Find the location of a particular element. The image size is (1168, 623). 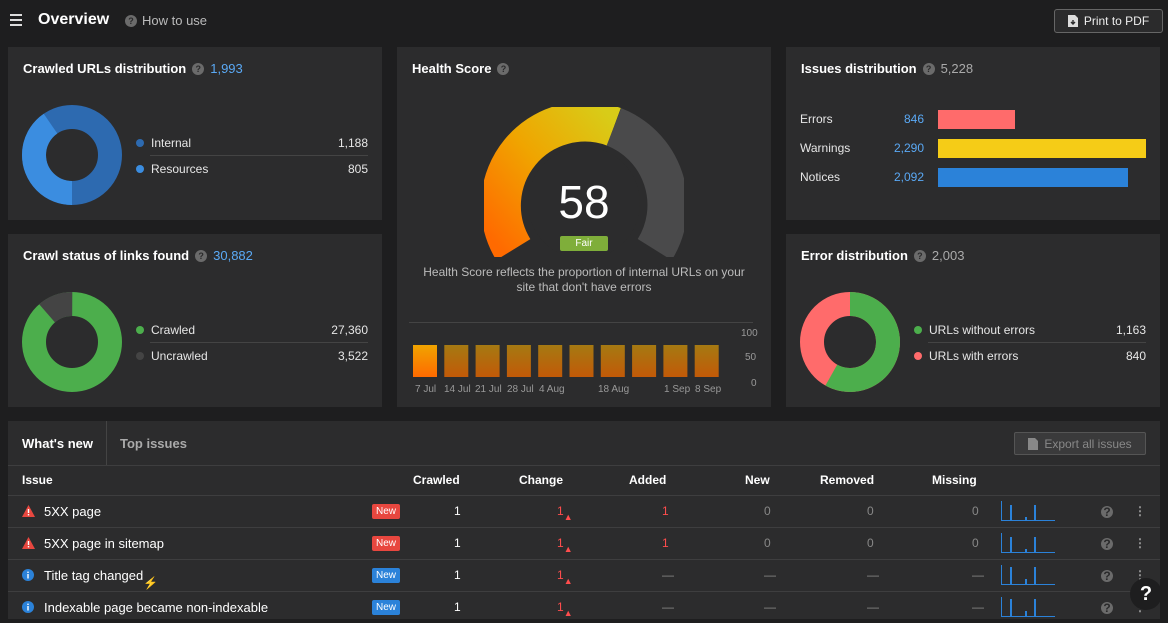

x-tick-label: 28 Jul is located at coordinates (520, 389).